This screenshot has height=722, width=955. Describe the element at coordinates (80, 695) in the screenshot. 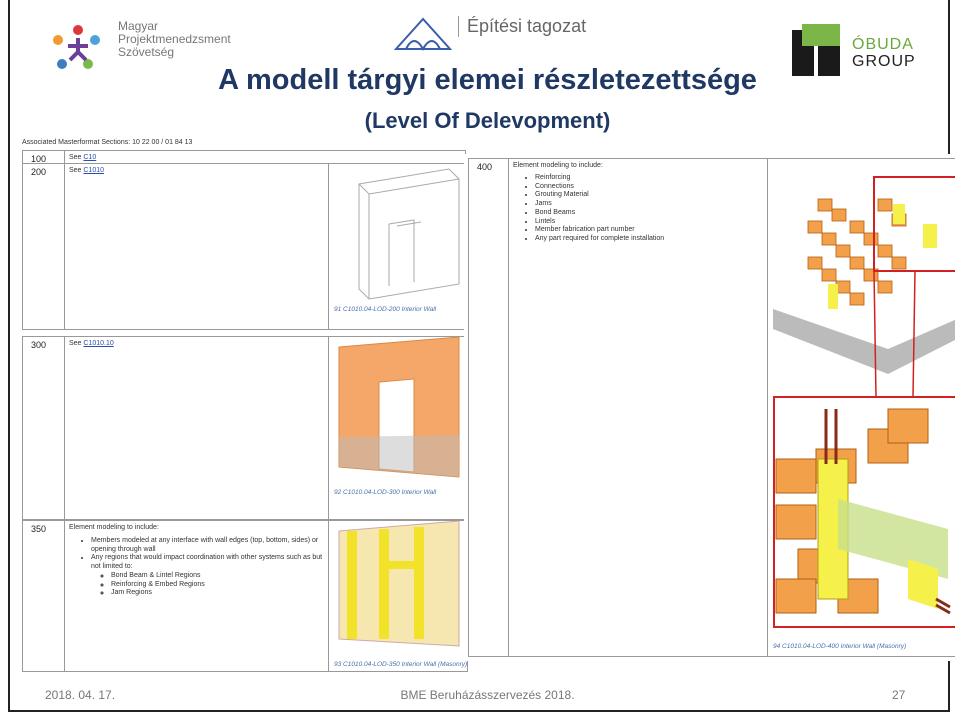

I see `footer-date: 2018. 04. 17.` at that location.